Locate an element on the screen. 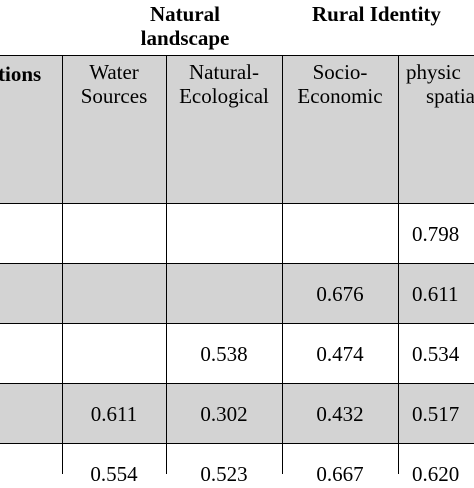  column-header-line: Ecological is located at coordinates (224, 96).